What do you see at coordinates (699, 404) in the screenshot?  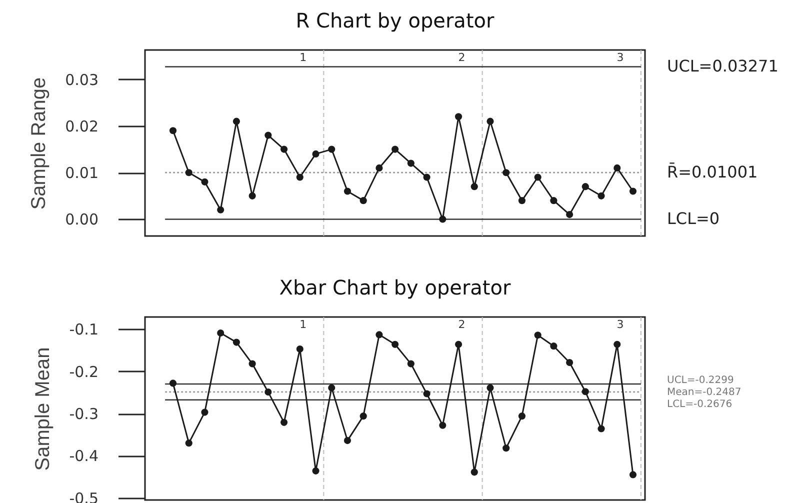 I see `ref-line-label: LCL=-0.2676` at bounding box center [699, 404].